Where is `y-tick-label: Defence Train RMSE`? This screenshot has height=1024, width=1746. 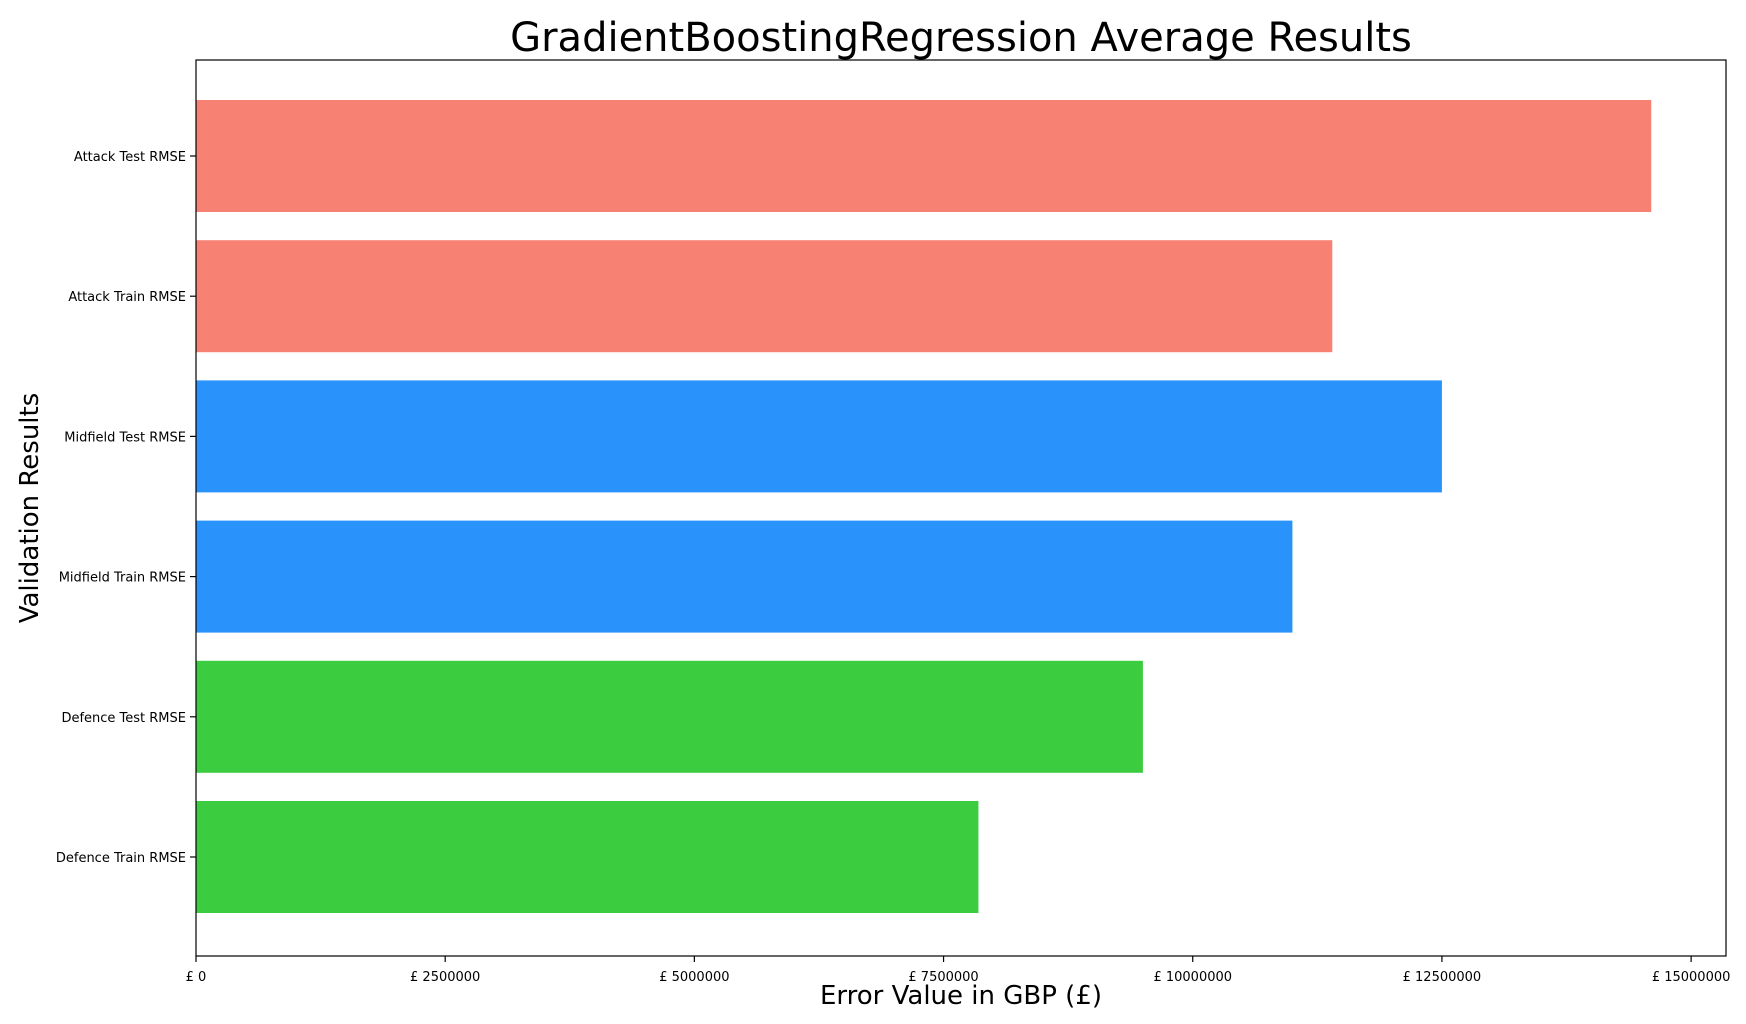
y-tick-label: Defence Train RMSE is located at coordinates (121, 858).